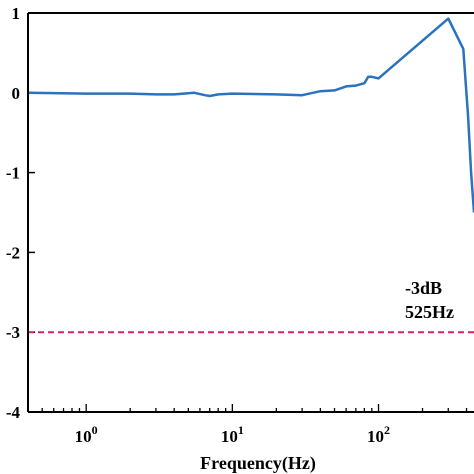  I want to click on y-tick-label: 0, so click(16, 93).